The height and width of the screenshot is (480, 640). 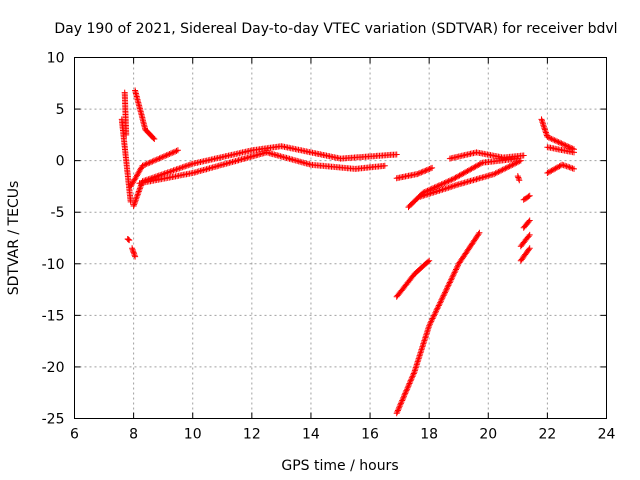 I want to click on y-tick-label: 0, so click(x=60, y=162).